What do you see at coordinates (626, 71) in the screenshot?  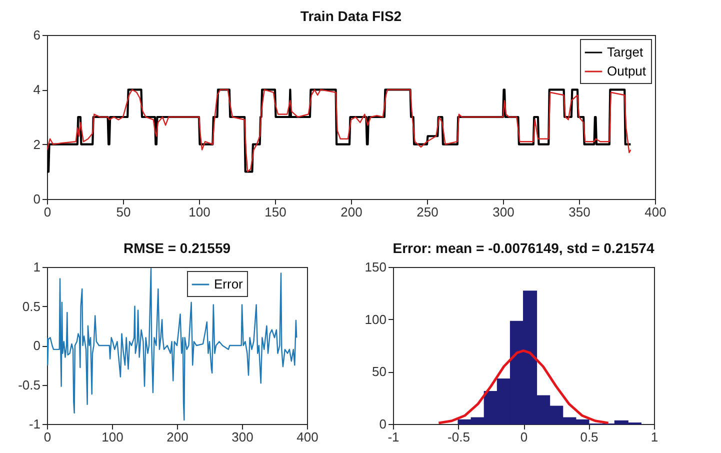 I see `legend-label: Output` at bounding box center [626, 71].